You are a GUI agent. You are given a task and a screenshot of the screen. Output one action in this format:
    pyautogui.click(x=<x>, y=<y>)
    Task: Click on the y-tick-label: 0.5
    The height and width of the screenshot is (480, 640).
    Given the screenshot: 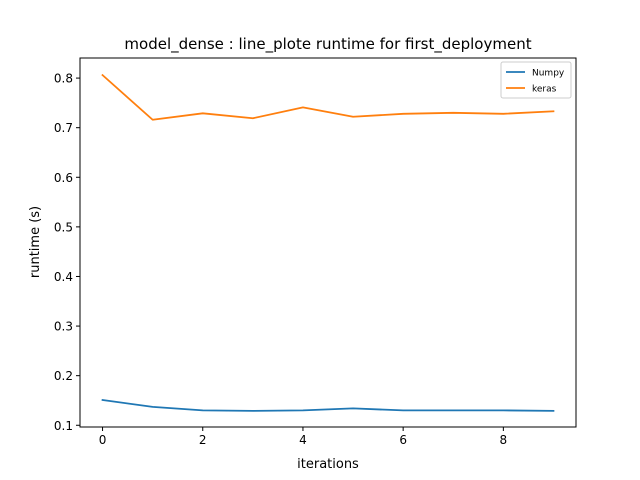 What is the action you would take?
    pyautogui.click(x=63, y=227)
    